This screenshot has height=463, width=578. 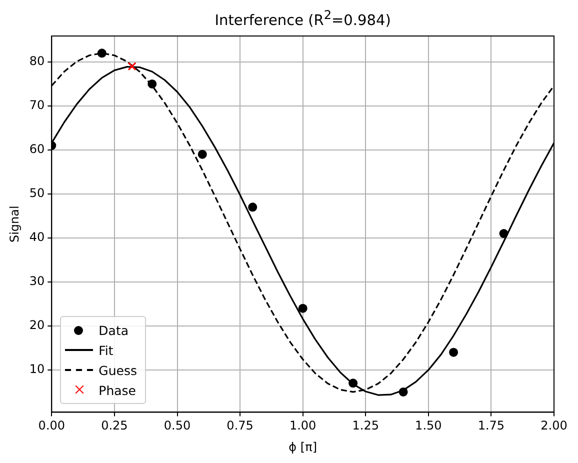 What do you see at coordinates (106, 350) in the screenshot?
I see `legend-label: Fit` at bounding box center [106, 350].